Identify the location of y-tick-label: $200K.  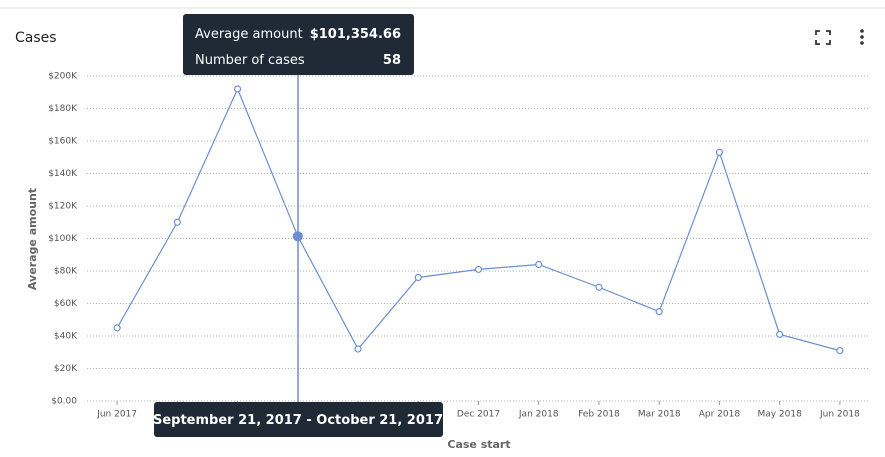
(63, 77).